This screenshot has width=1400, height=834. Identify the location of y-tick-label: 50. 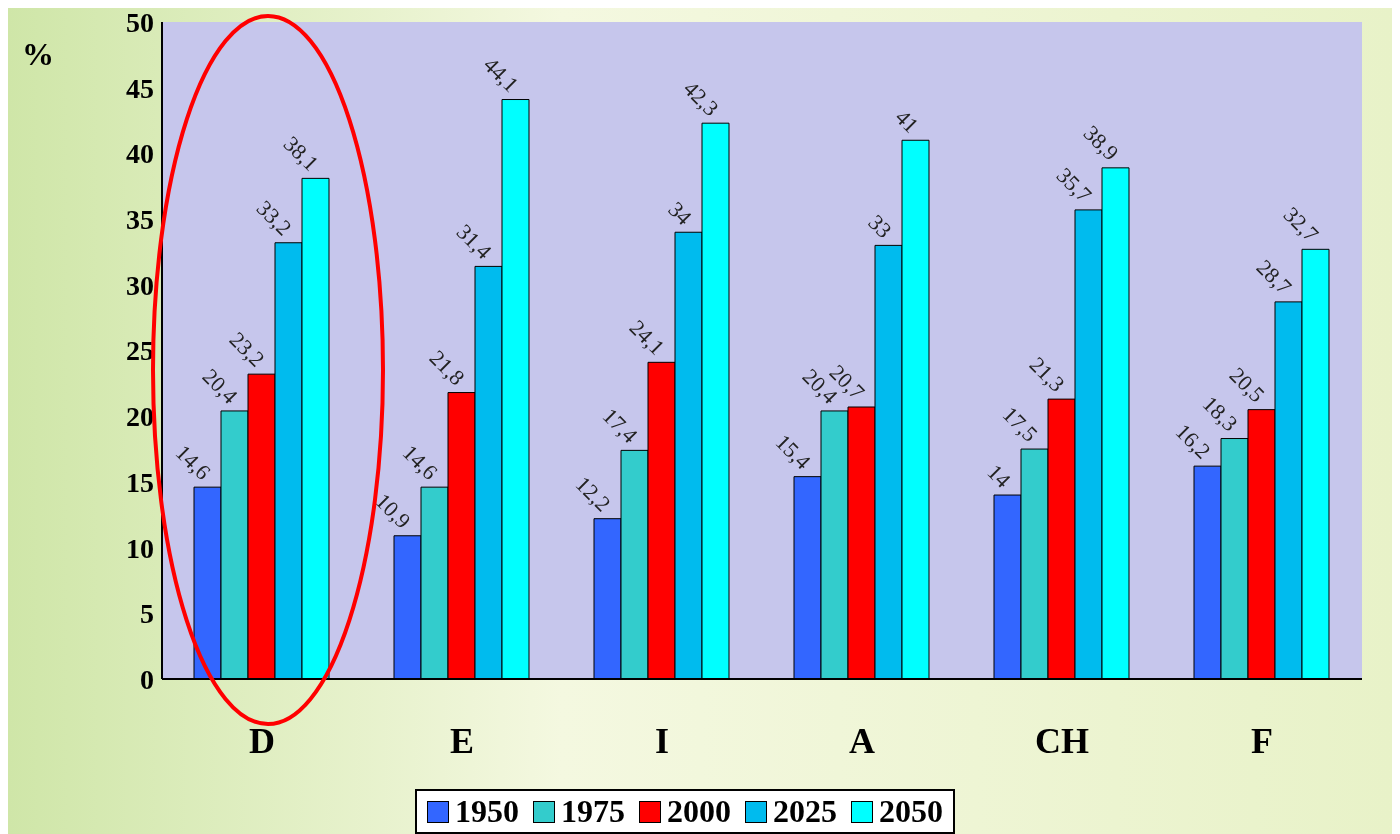
(140, 22).